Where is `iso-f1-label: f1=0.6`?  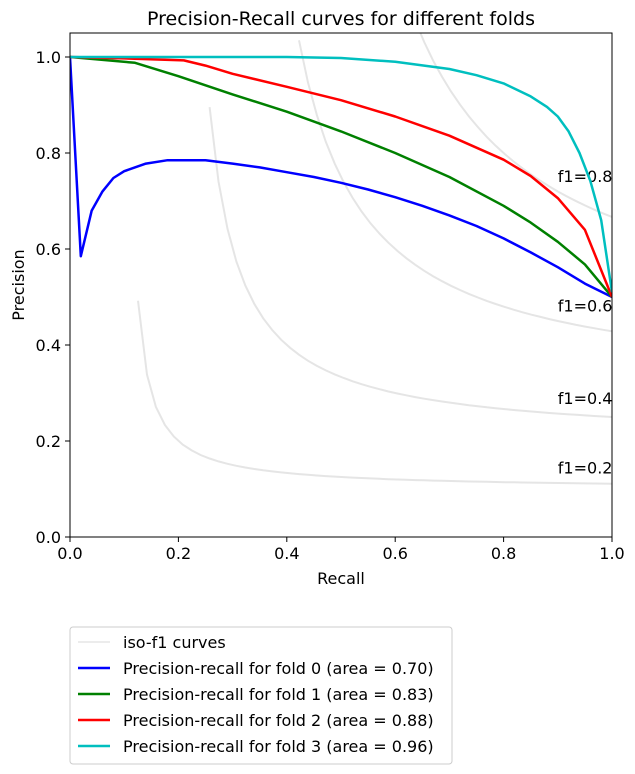
iso-f1-label: f1=0.6 is located at coordinates (585, 305).